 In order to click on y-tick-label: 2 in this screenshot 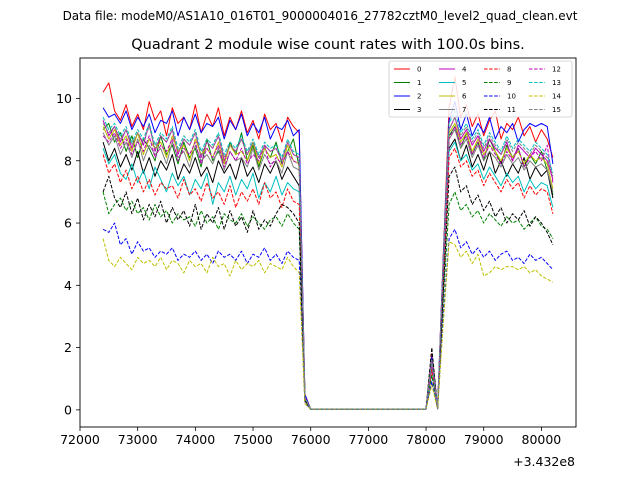, I will do `click(68, 347)`.